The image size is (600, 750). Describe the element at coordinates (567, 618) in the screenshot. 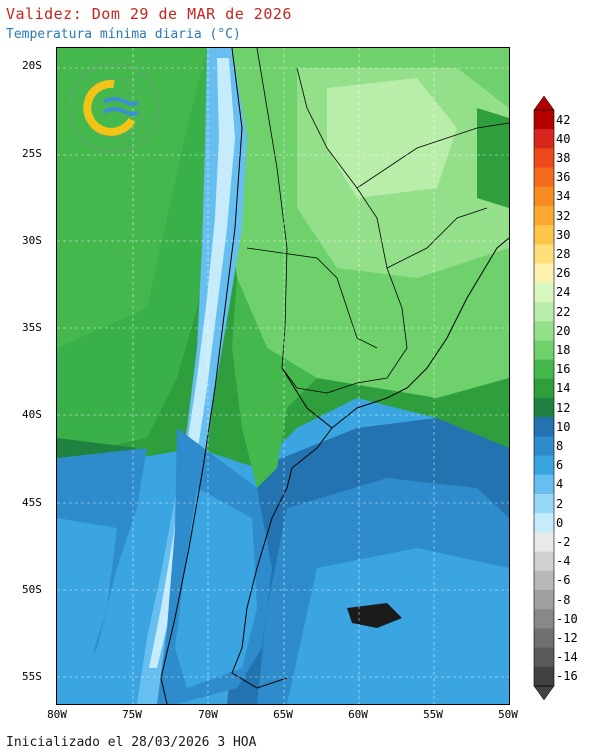

I see `colorbar-label: -10` at that location.